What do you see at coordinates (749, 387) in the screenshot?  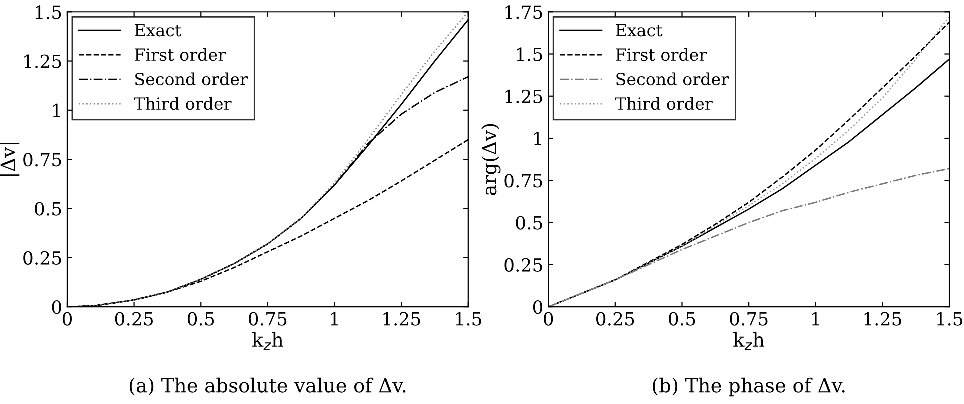 I see `text: (b) The phase of Δv.` at bounding box center [749, 387].